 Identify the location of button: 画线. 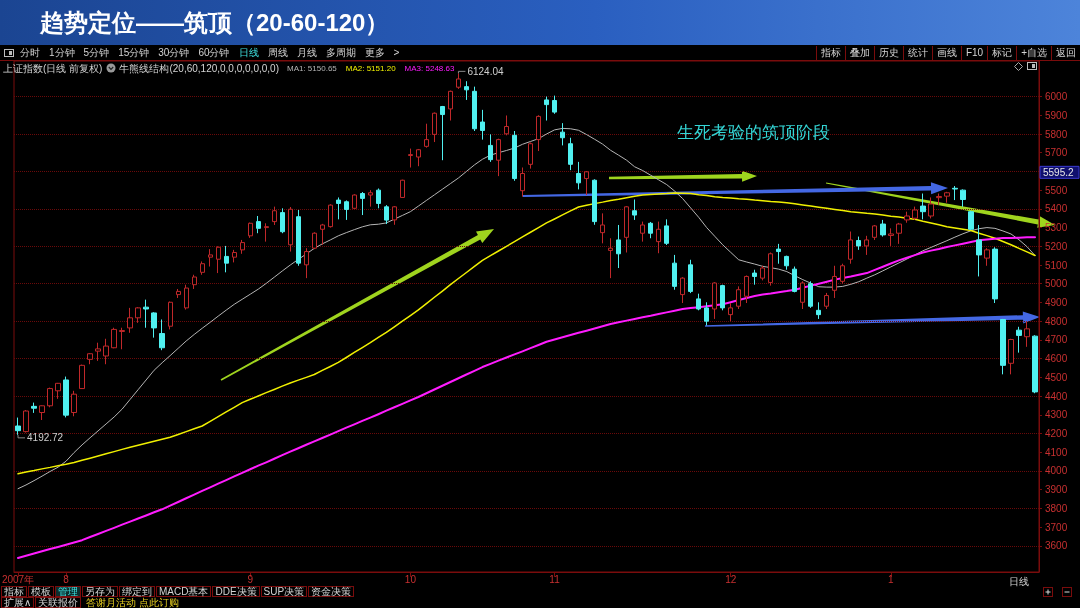
(946, 53).